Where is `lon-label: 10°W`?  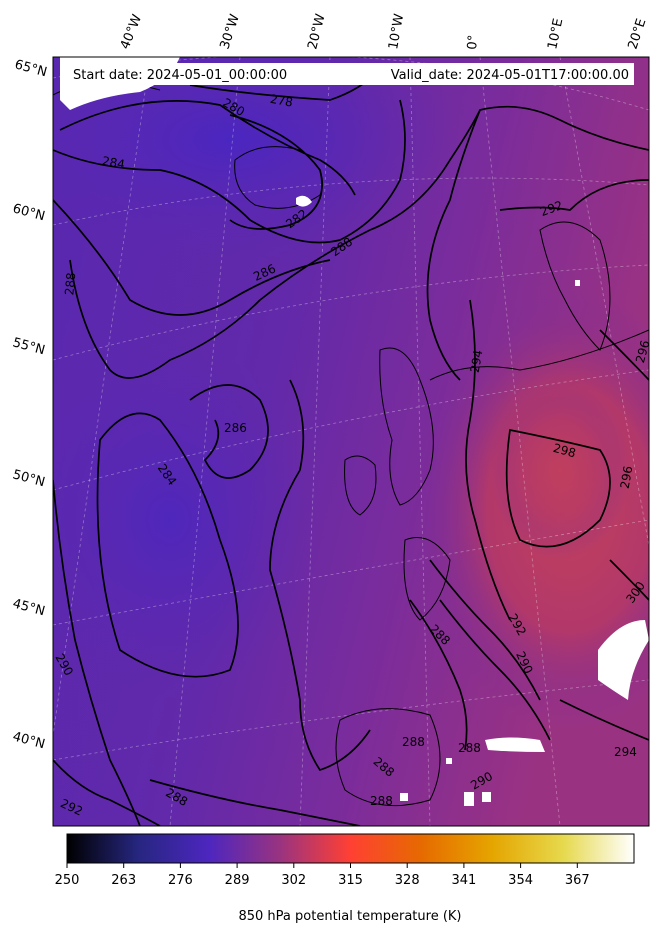
lon-label: 10°W is located at coordinates (396, 32).